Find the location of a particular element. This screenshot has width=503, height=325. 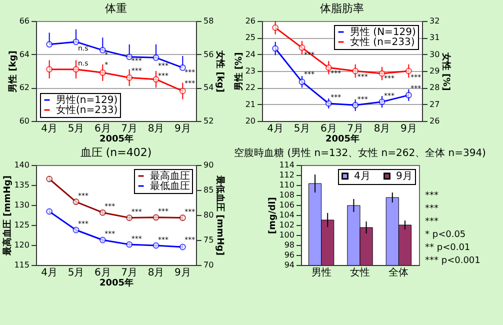

y-axis-title: 男性 [%] is located at coordinates (238, 72).